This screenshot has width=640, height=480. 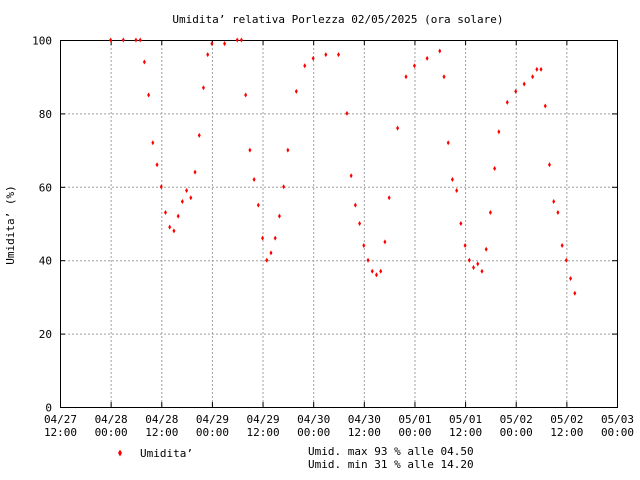 I want to click on legend-marker, so click(x=120, y=453).